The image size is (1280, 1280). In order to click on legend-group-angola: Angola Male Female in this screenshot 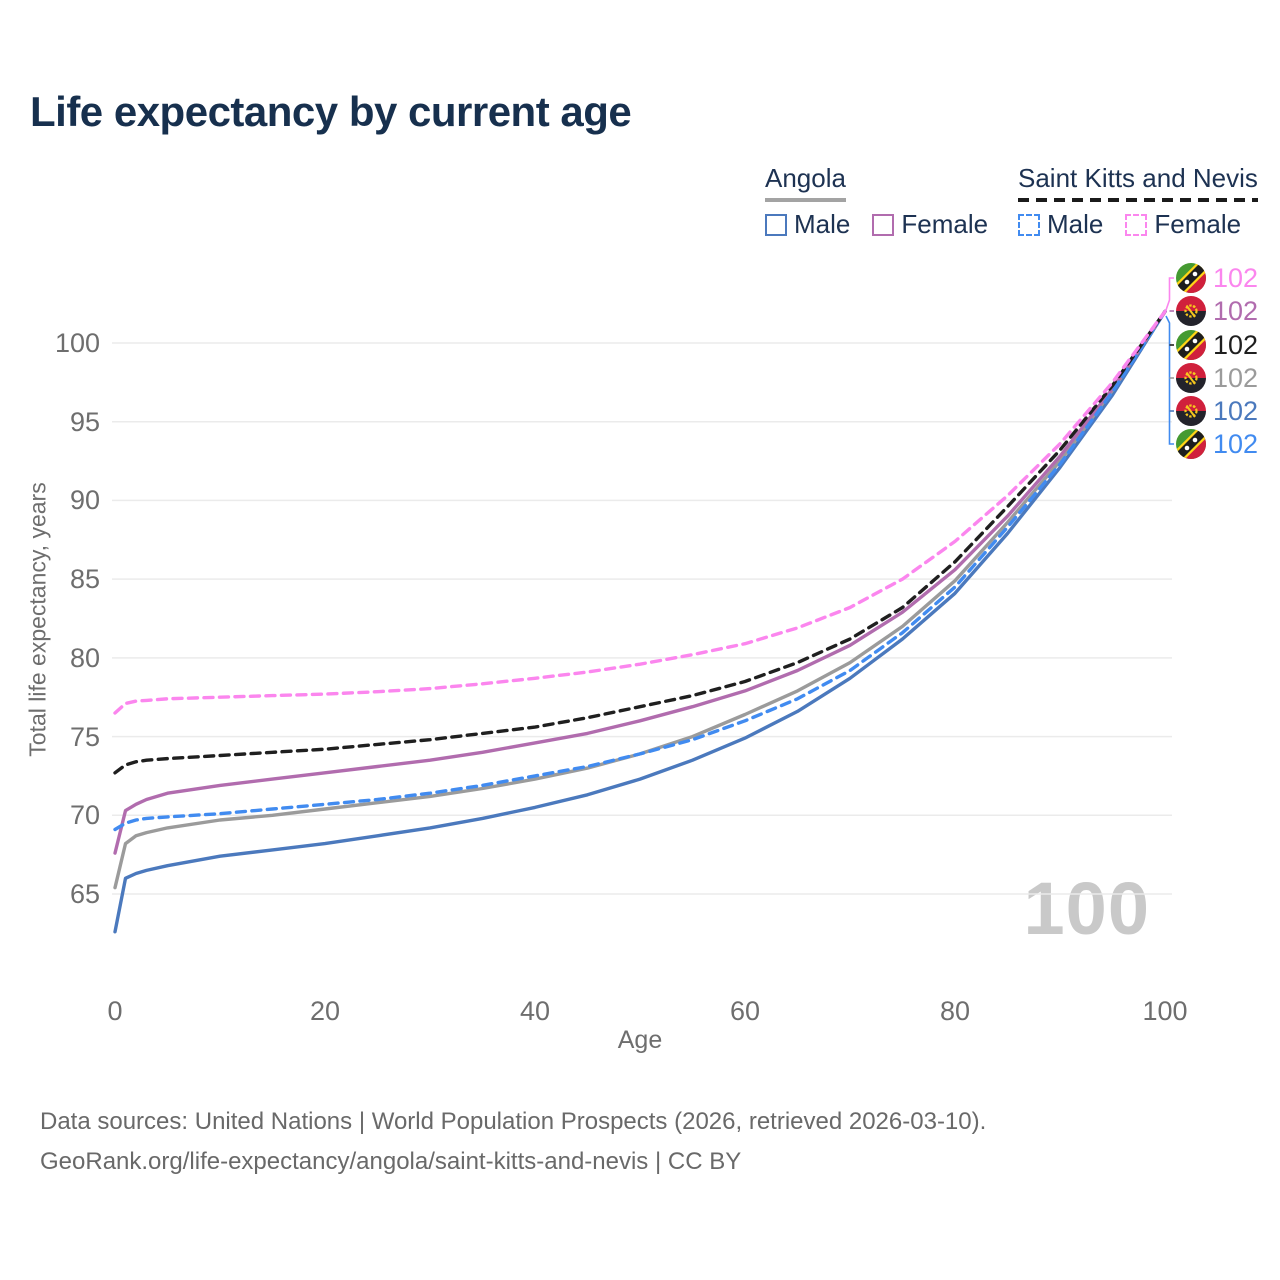, I will do `click(876, 201)`.